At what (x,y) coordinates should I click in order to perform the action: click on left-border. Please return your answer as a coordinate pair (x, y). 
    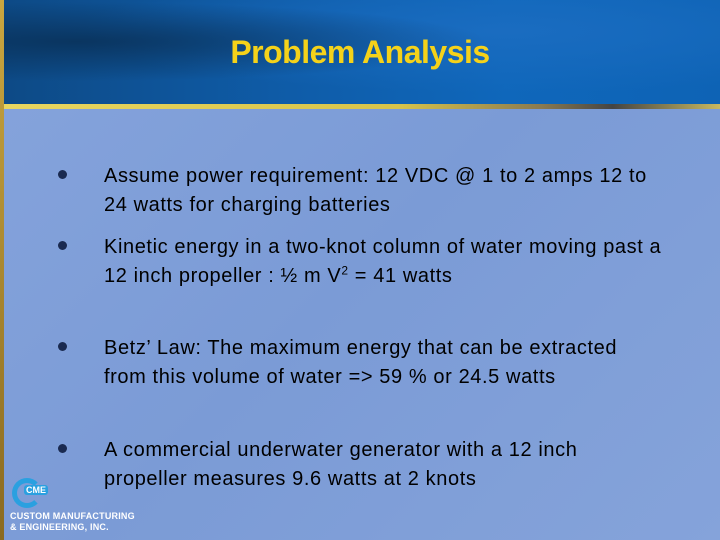
    Looking at the image, I should click on (2, 270).